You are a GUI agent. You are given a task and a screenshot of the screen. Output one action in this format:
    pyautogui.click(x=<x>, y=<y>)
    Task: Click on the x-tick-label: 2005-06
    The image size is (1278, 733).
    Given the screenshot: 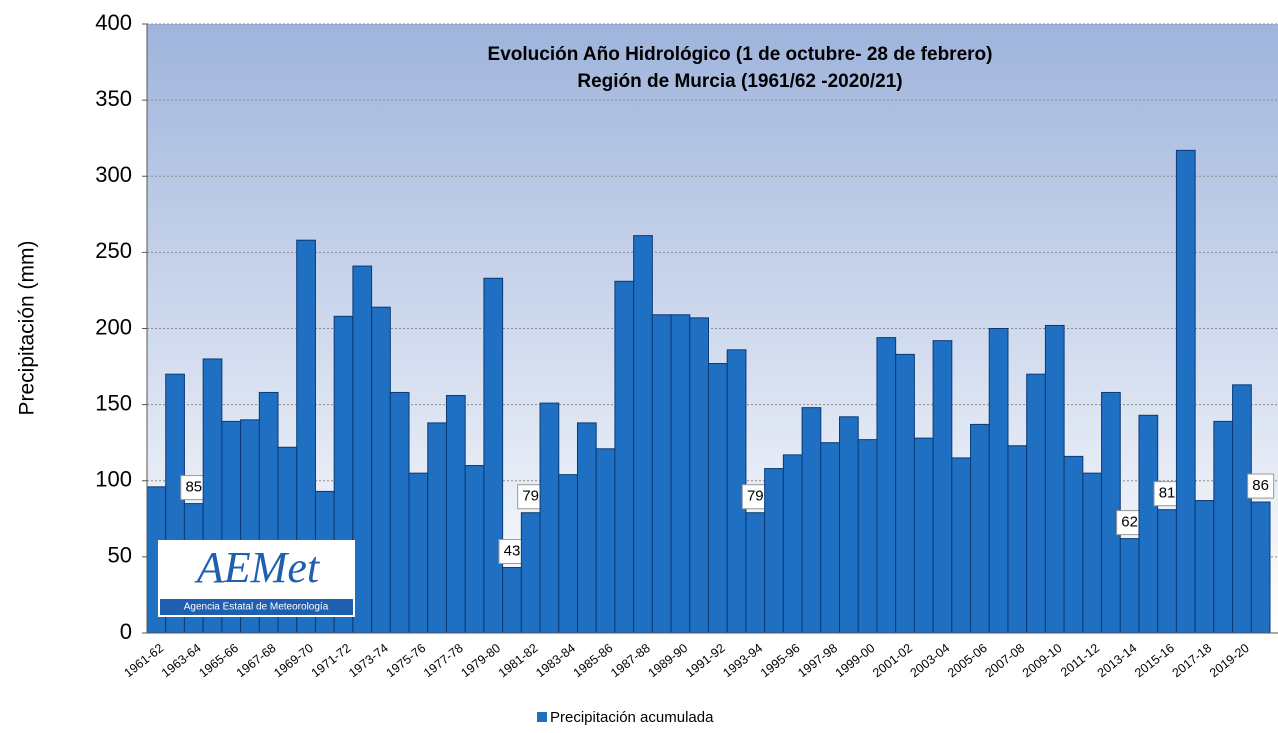 What is the action you would take?
    pyautogui.click(x=967, y=660)
    